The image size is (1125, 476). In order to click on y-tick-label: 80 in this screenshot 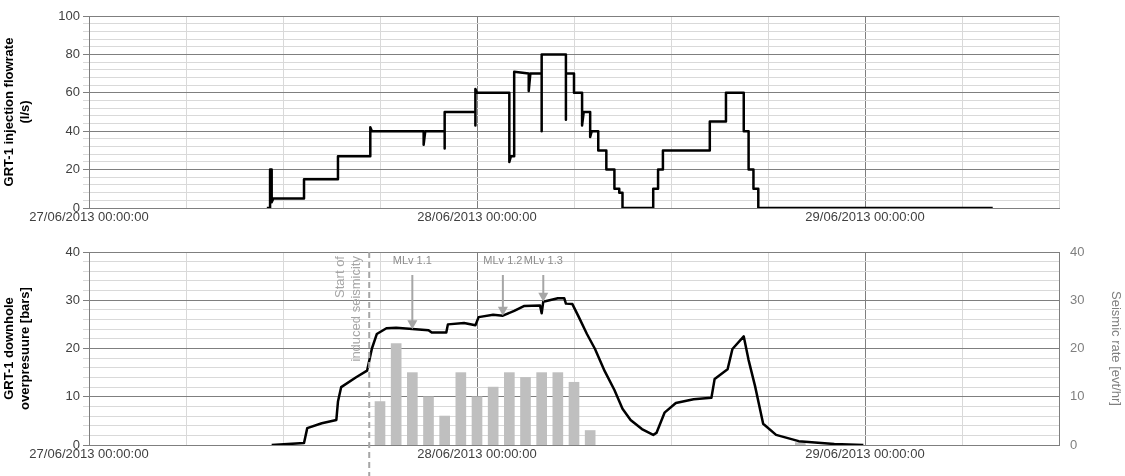, I will do `click(72, 53)`.